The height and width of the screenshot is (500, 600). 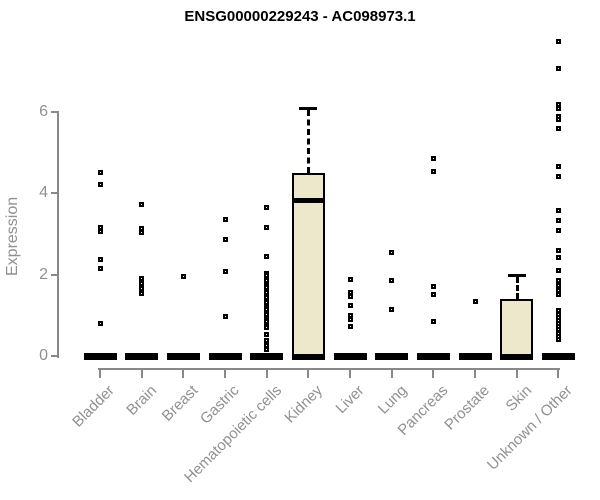 What do you see at coordinates (392, 400) in the screenshot?
I see `x-category-label: Lung` at bounding box center [392, 400].